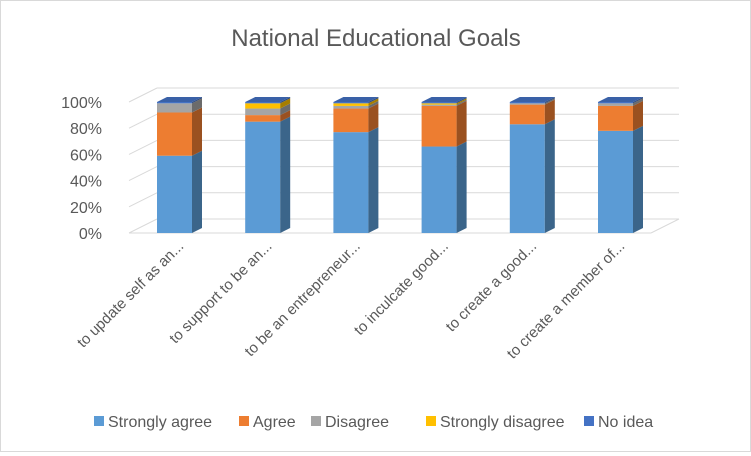 This screenshot has height=456, width=751. What do you see at coordinates (81, 103) in the screenshot?
I see `y-tick-label: 100%` at bounding box center [81, 103].